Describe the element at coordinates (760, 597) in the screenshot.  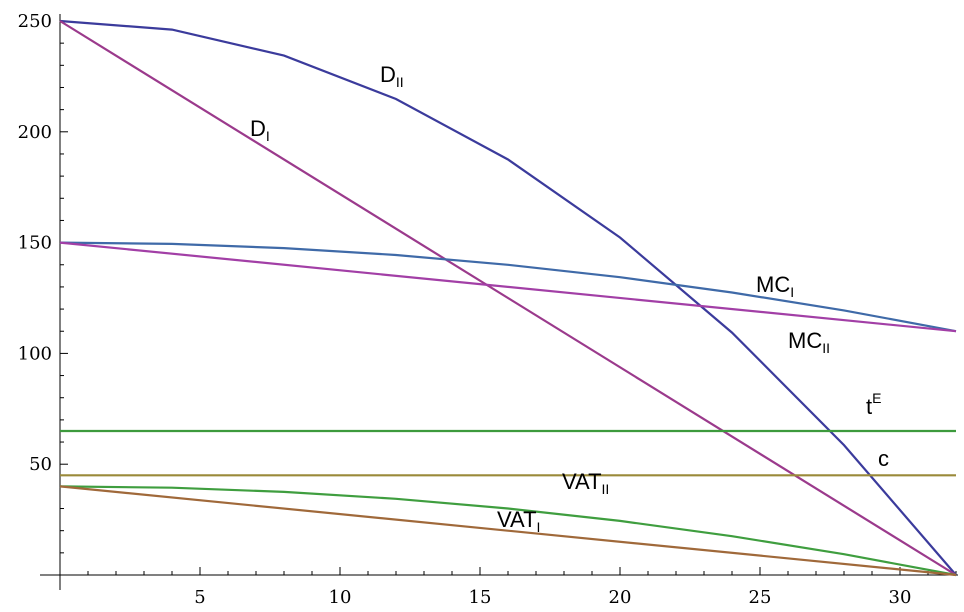
I see `x-tick-label: 25` at that location.